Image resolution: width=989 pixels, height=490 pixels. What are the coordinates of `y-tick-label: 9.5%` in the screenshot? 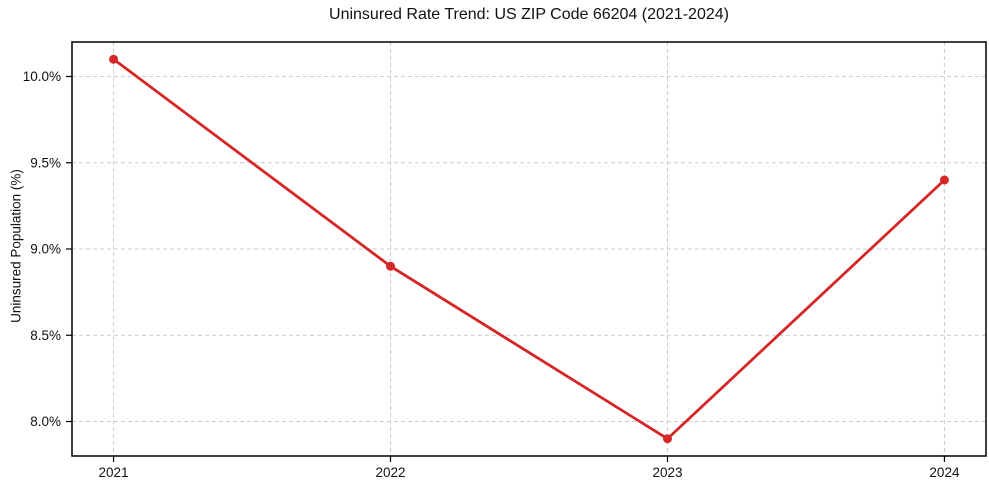 It's located at (45, 162).